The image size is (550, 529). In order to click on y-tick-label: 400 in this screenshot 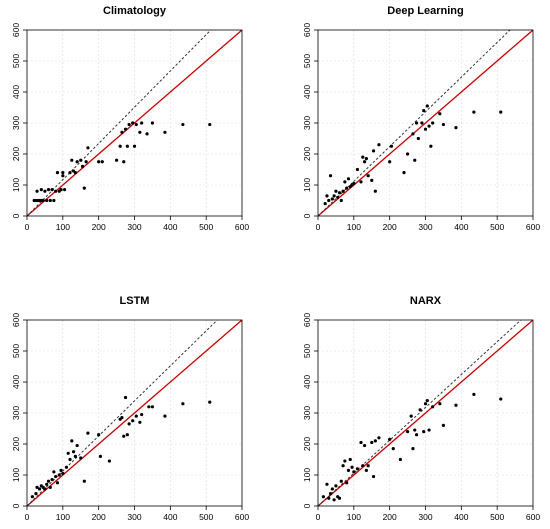, I will do `click(307, 92)`.